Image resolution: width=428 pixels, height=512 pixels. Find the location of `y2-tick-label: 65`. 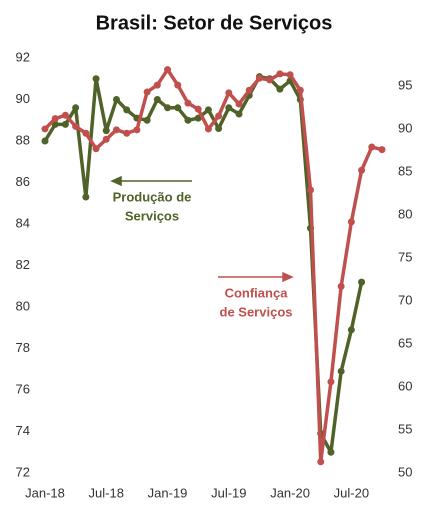

y2-tick-label: 65 is located at coordinates (405, 342).